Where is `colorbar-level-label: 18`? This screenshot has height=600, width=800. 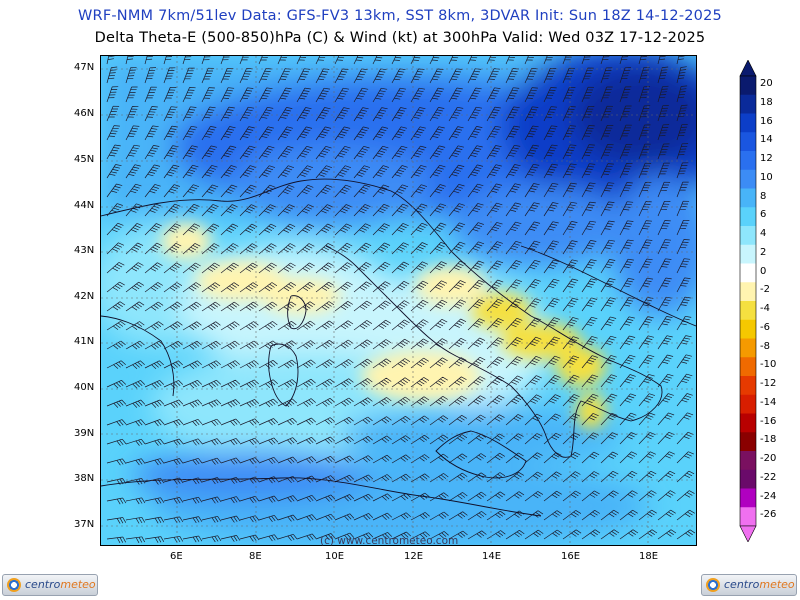
colorbar-level-label: 18 is located at coordinates (766, 102).